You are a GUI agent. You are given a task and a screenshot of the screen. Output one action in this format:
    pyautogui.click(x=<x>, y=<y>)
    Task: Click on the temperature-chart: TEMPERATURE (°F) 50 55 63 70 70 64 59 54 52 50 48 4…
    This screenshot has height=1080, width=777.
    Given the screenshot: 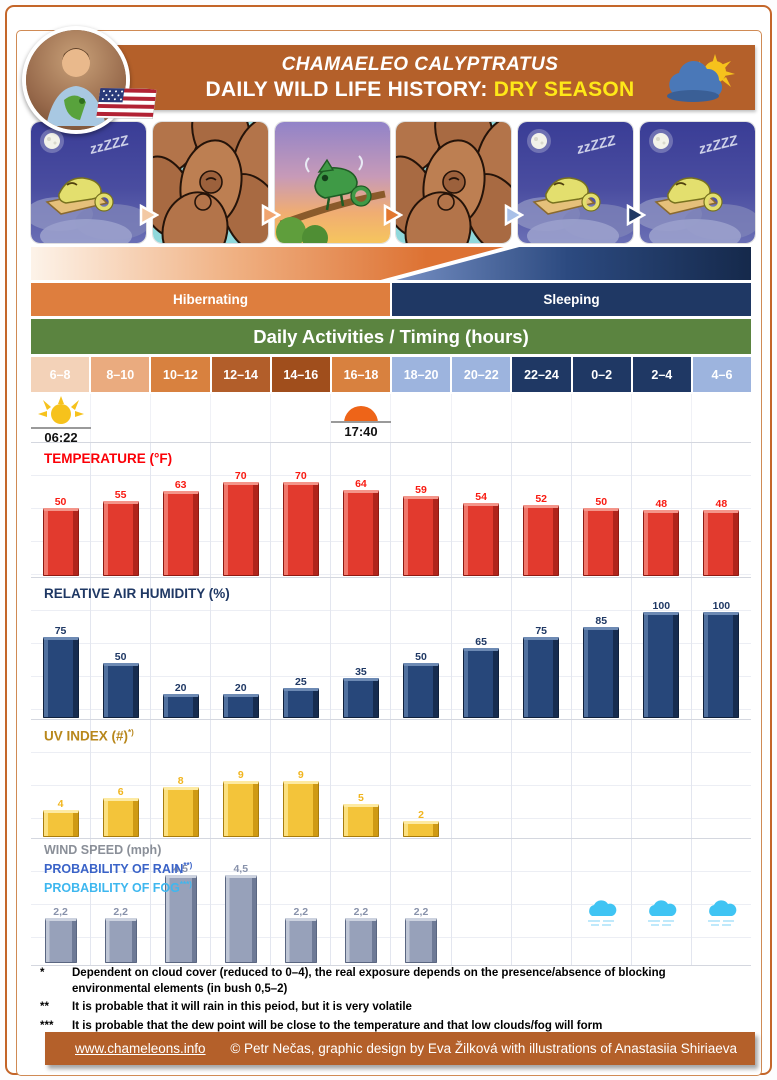 What is the action you would take?
    pyautogui.click(x=391, y=510)
    